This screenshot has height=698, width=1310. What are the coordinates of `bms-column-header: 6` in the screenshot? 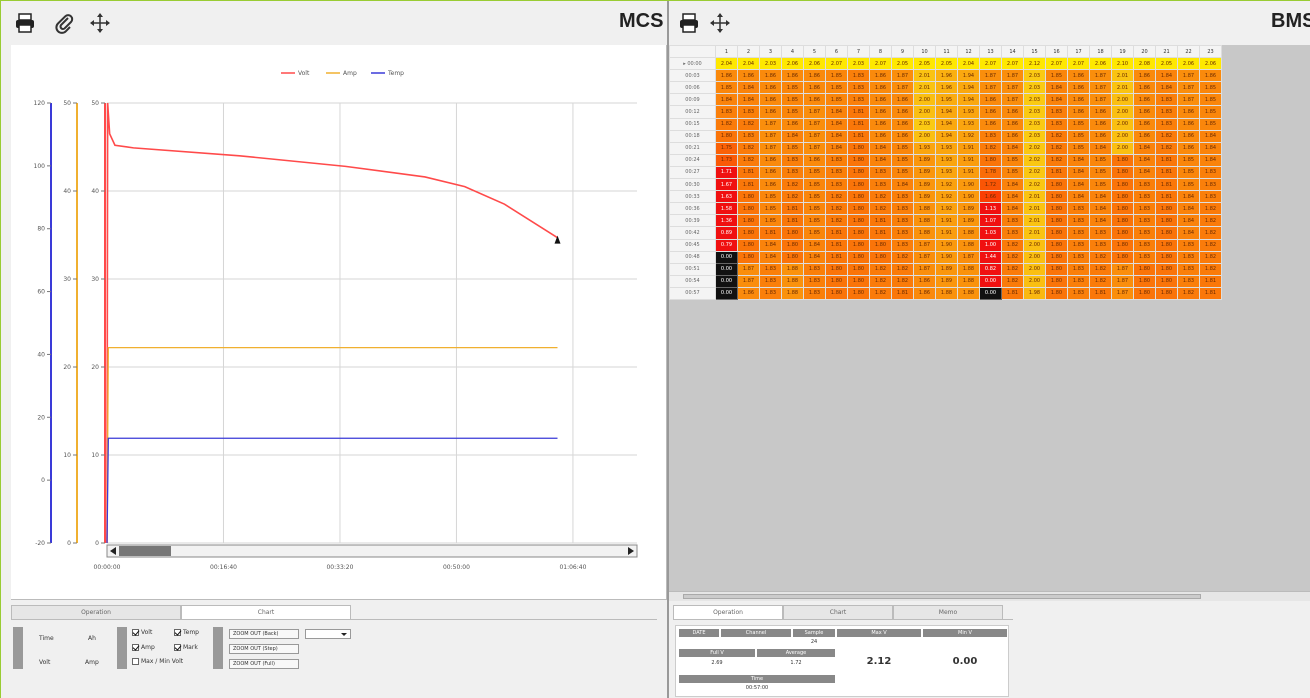 It's located at (836, 52).